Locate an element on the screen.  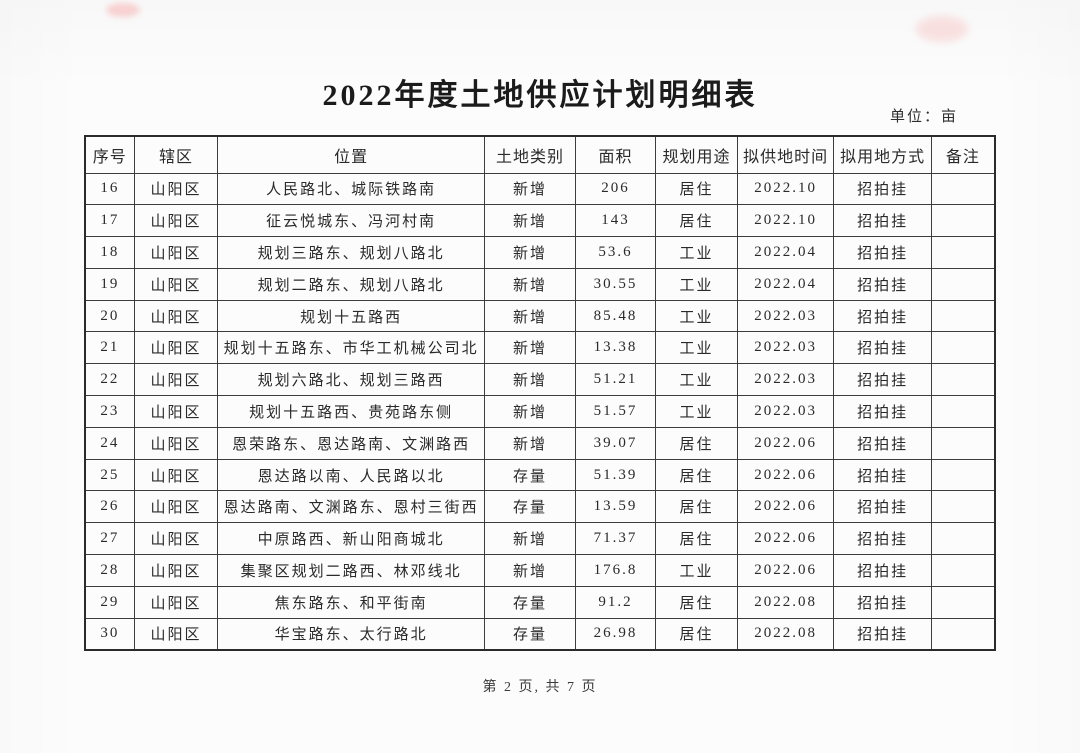
table-row: 18 山阳区 规划三路东、规划八路北 新增 53.6 工业 2022.04 招拍挂 is located at coordinates (540, 252).